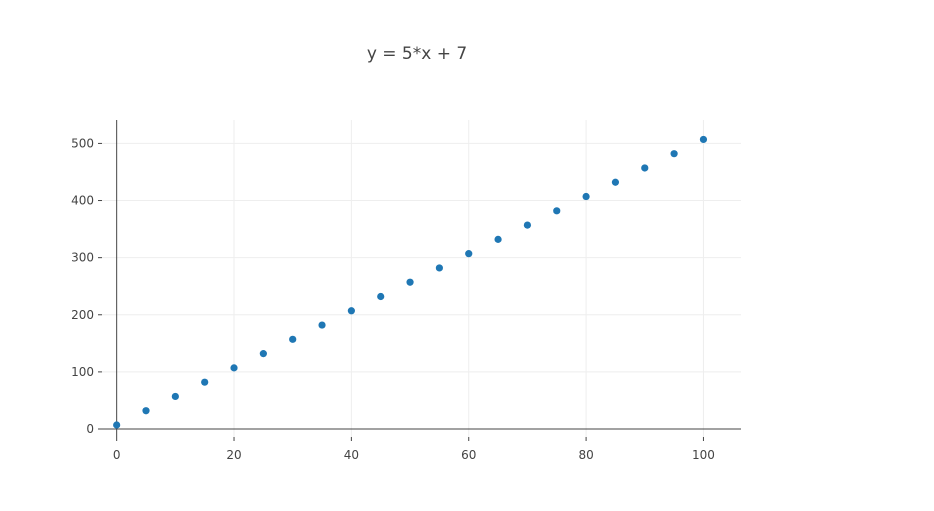 This screenshot has width=934, height=511. I want to click on x-tick-label: 0, so click(117, 455).